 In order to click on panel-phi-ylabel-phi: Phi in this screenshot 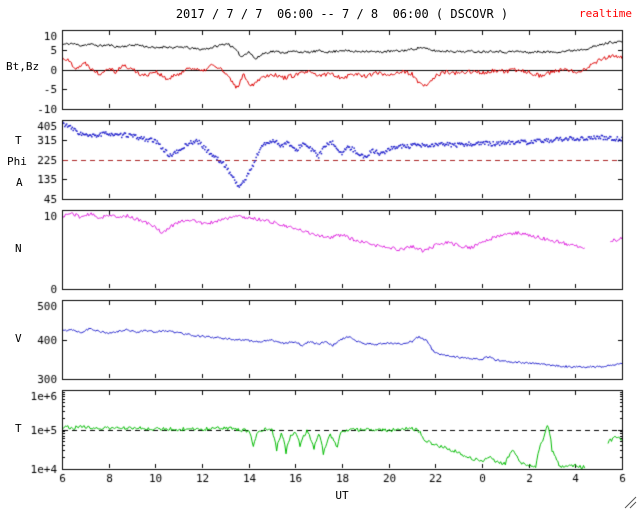, I will do `click(17, 161)`.